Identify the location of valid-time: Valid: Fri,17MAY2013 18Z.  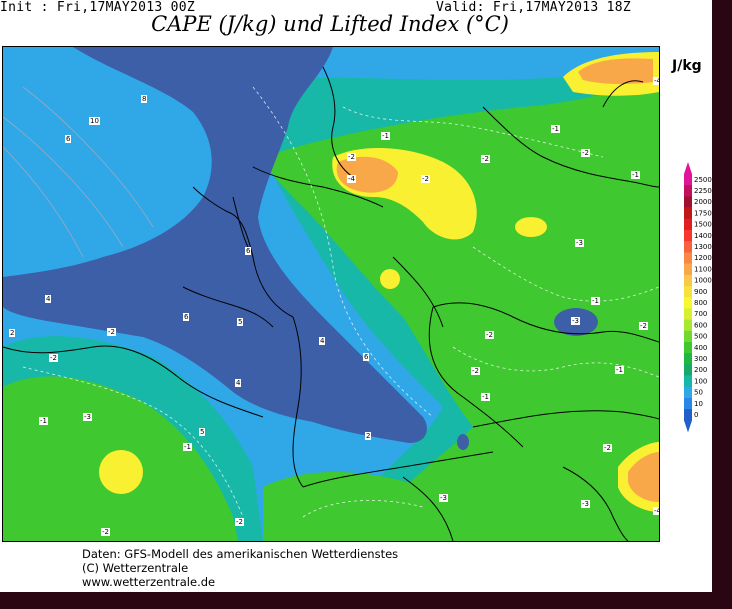
(534, 7).